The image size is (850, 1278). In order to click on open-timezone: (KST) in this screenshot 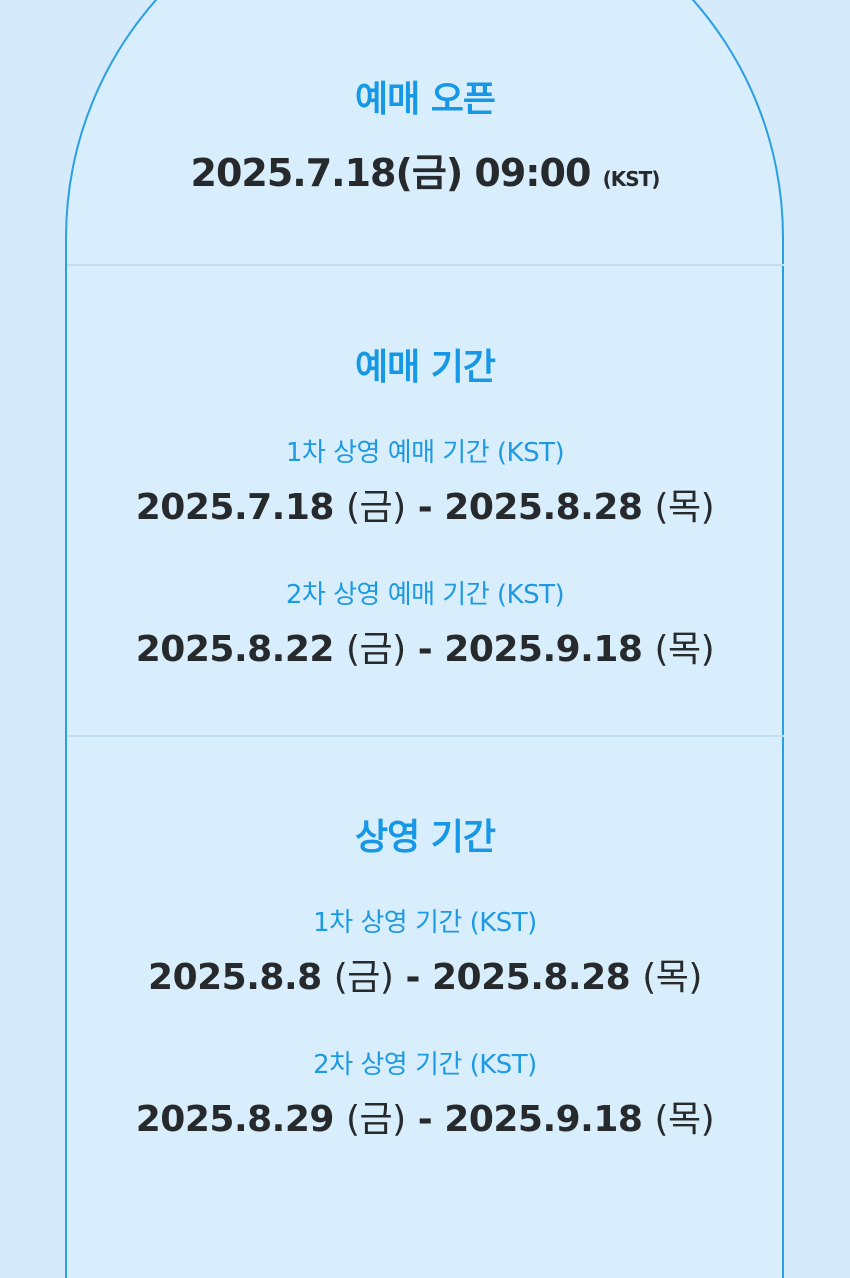, I will do `click(631, 179)`.